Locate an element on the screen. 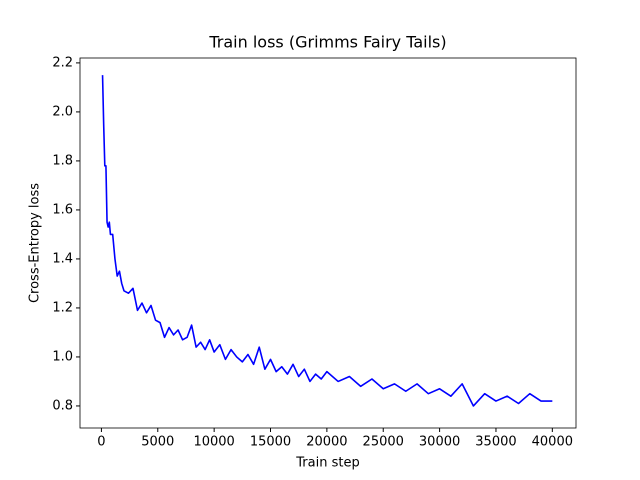 The image size is (640, 480). x-tick-label: 35000 is located at coordinates (495, 442).